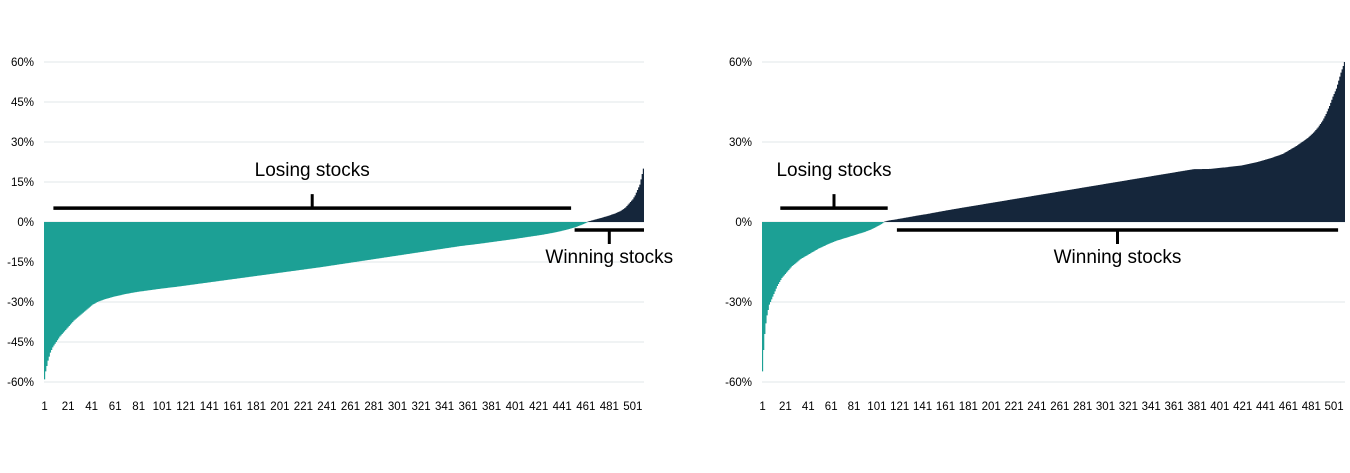  I want to click on y-tick-label: 45%, so click(22, 103).